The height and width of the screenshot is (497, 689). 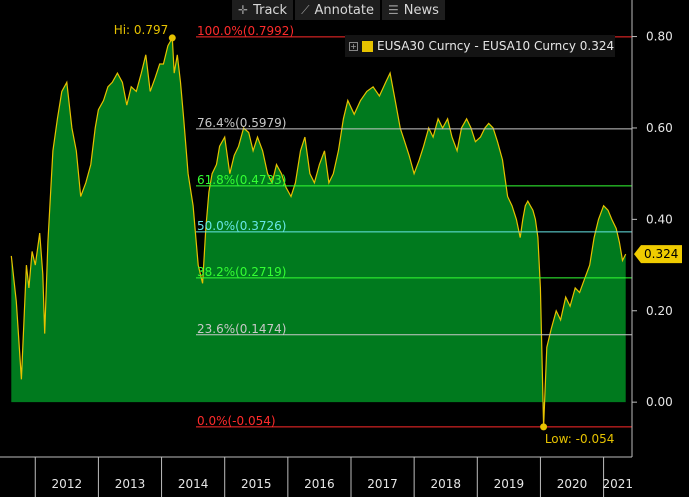 I want to click on x-tick-label-7: 2019, so click(x=509, y=484).